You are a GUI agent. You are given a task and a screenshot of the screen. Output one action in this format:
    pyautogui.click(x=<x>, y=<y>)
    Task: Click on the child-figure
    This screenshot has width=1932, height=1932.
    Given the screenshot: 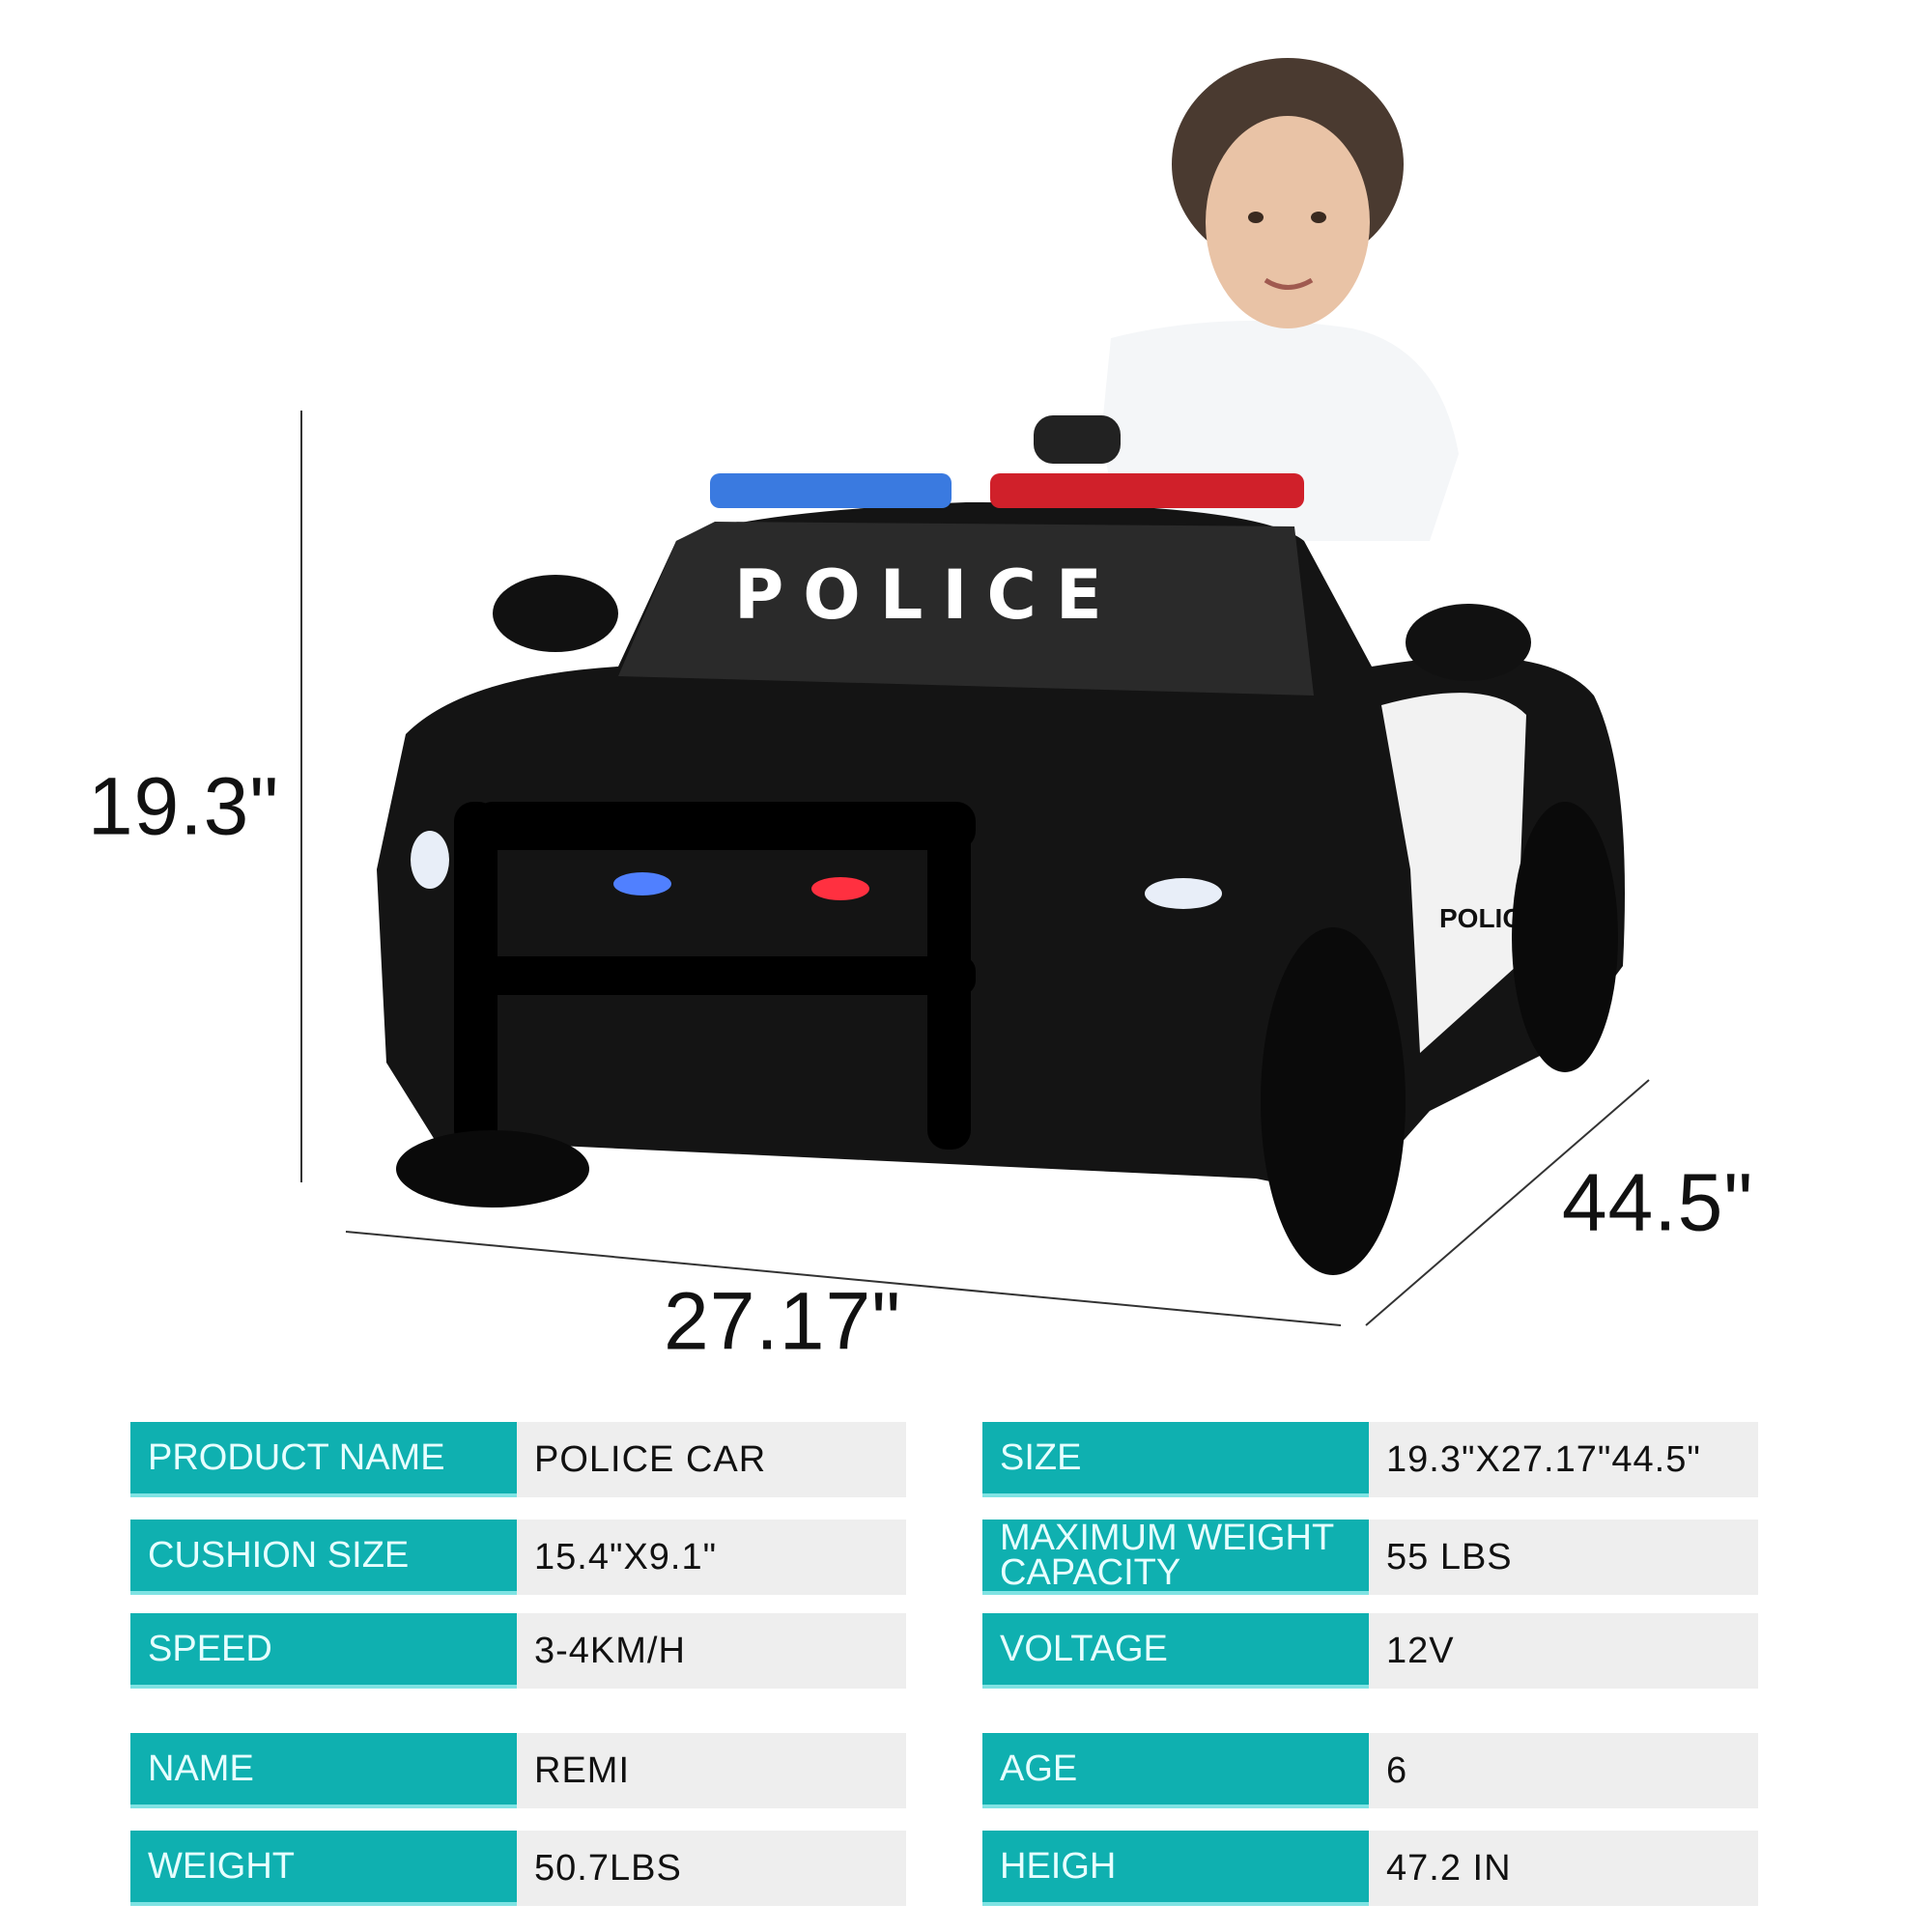 What is the action you would take?
    pyautogui.click(x=1246, y=299)
    